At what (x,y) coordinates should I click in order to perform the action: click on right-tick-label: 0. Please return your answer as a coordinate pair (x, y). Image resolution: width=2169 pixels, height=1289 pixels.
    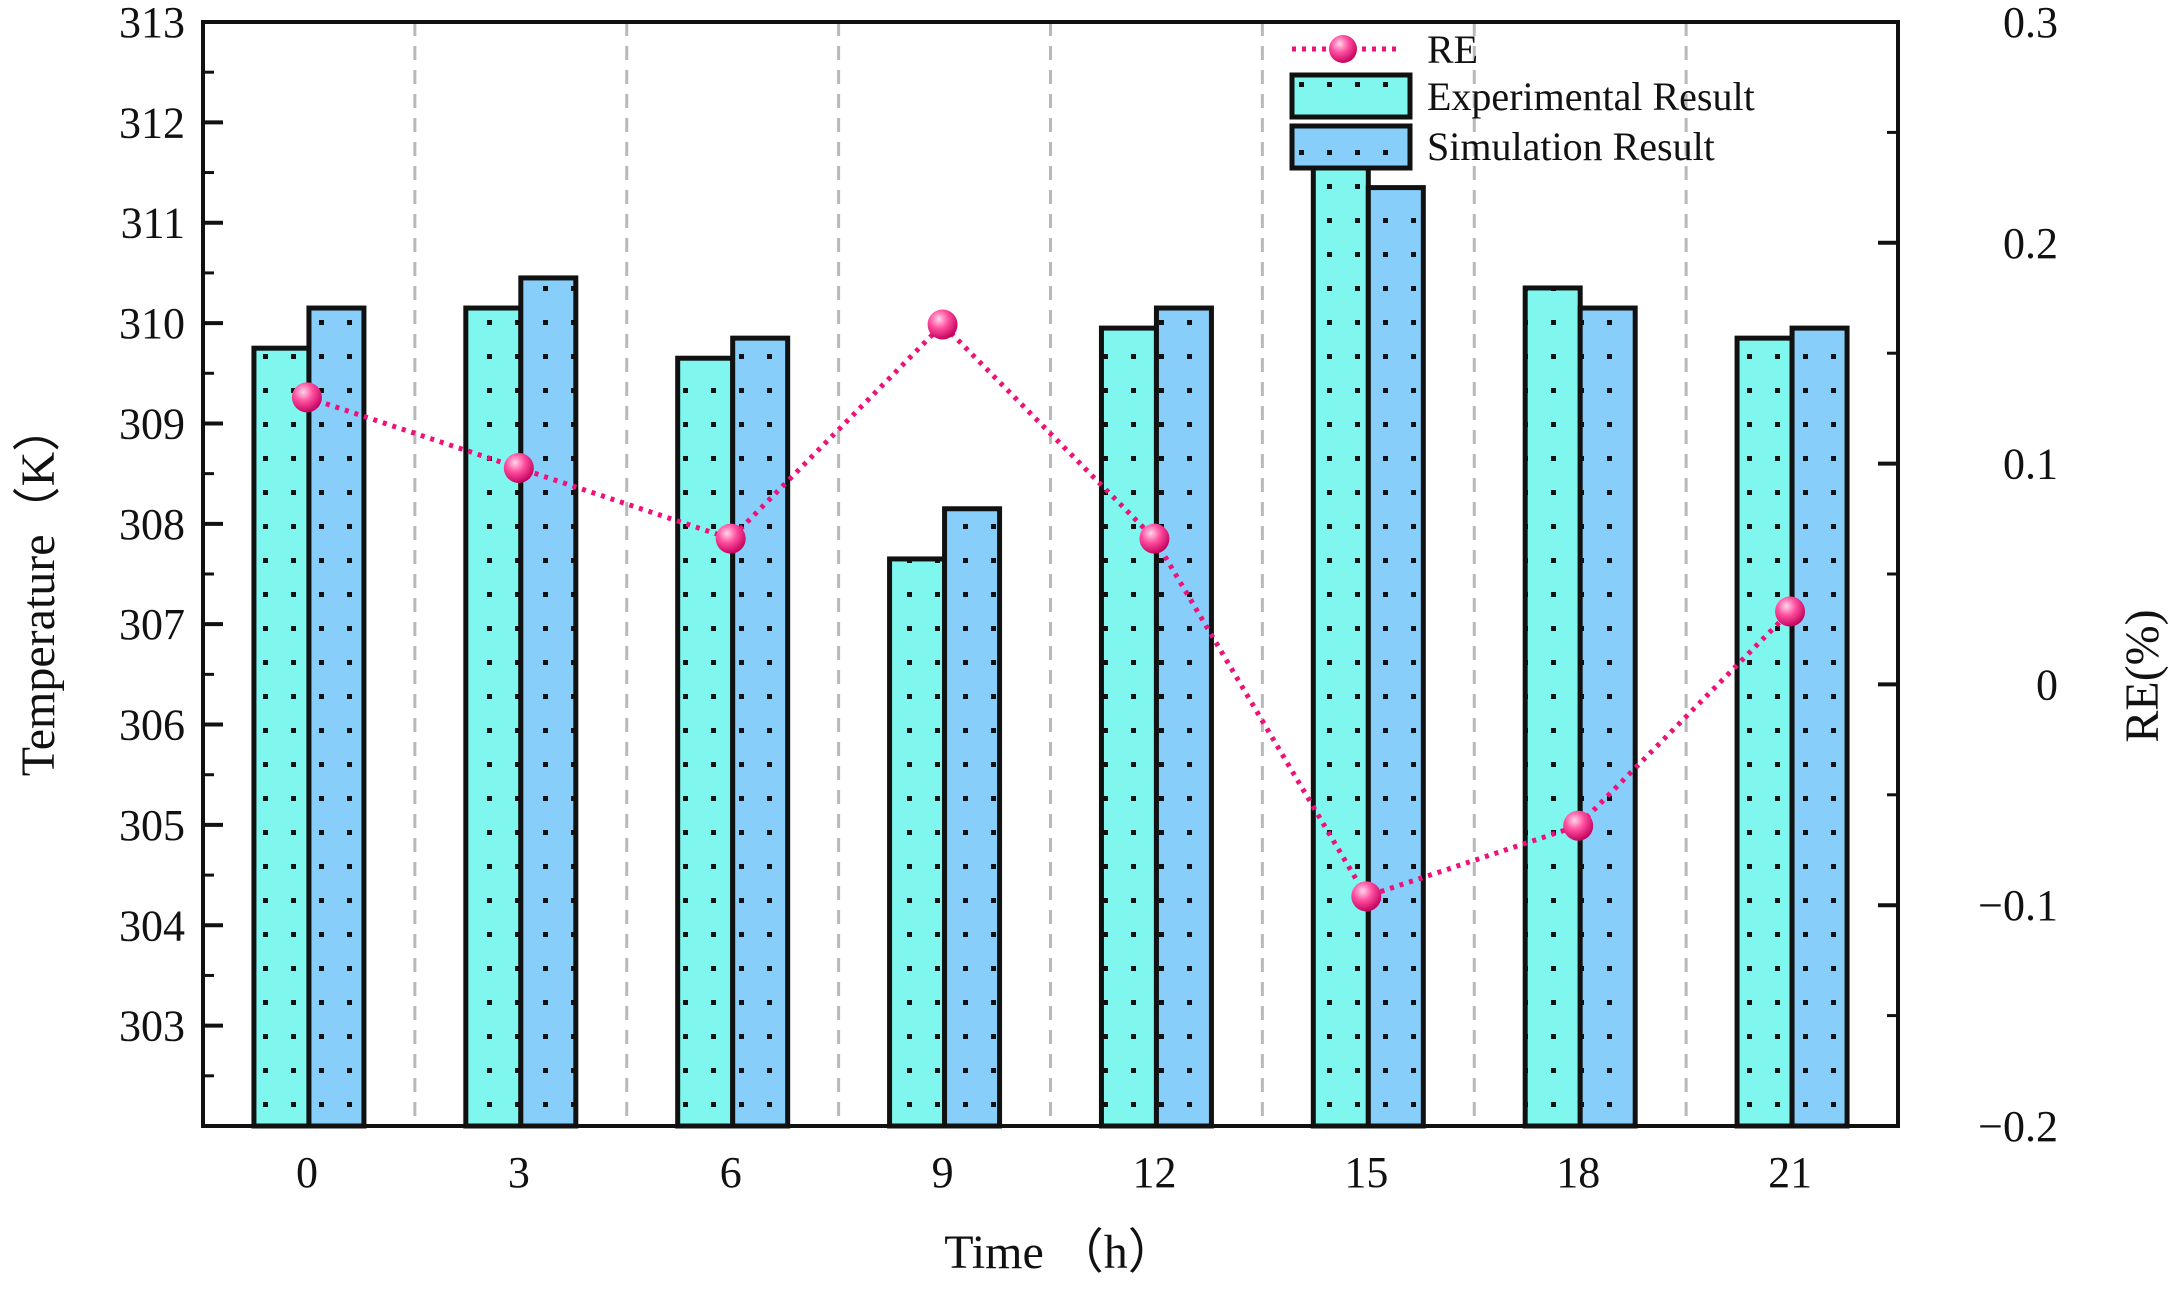
    Looking at the image, I should click on (2047, 684).